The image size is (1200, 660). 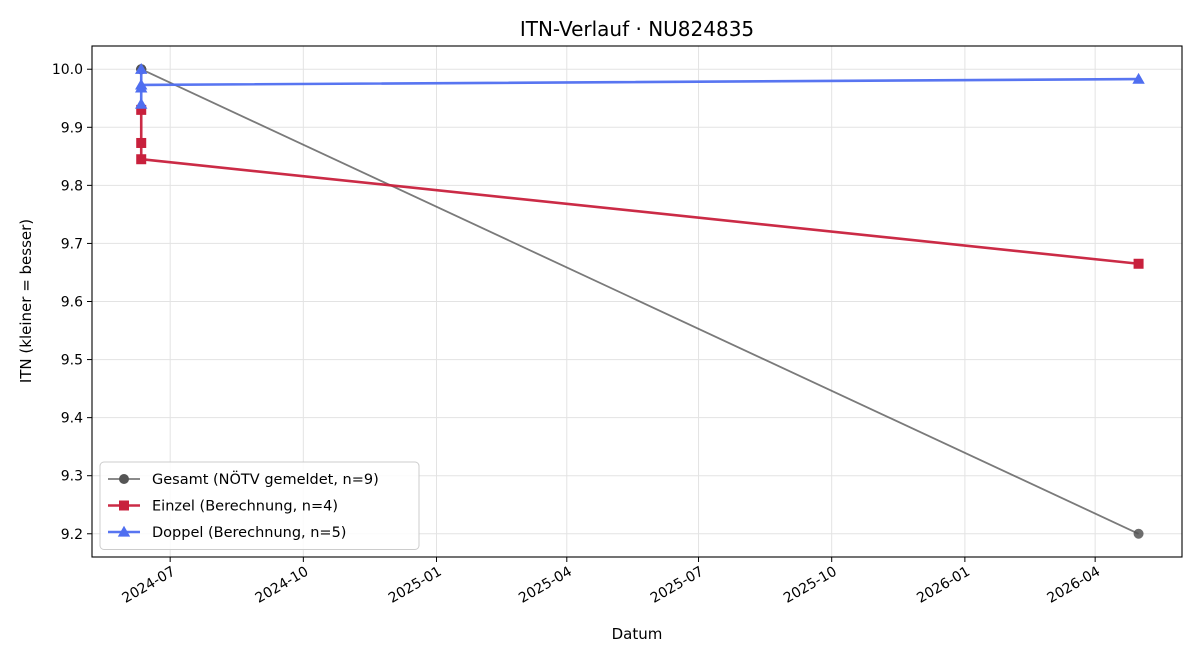 What do you see at coordinates (415, 585) in the screenshot?
I see `x-tick-label: 2025-01` at bounding box center [415, 585].